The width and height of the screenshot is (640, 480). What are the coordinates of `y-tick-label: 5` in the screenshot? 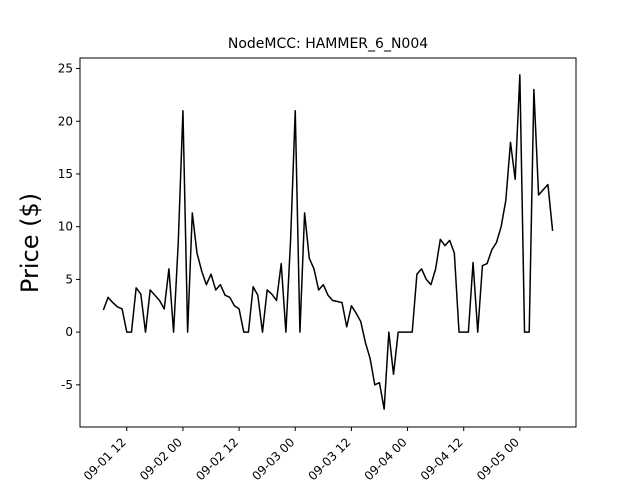 It's located at (69, 279).